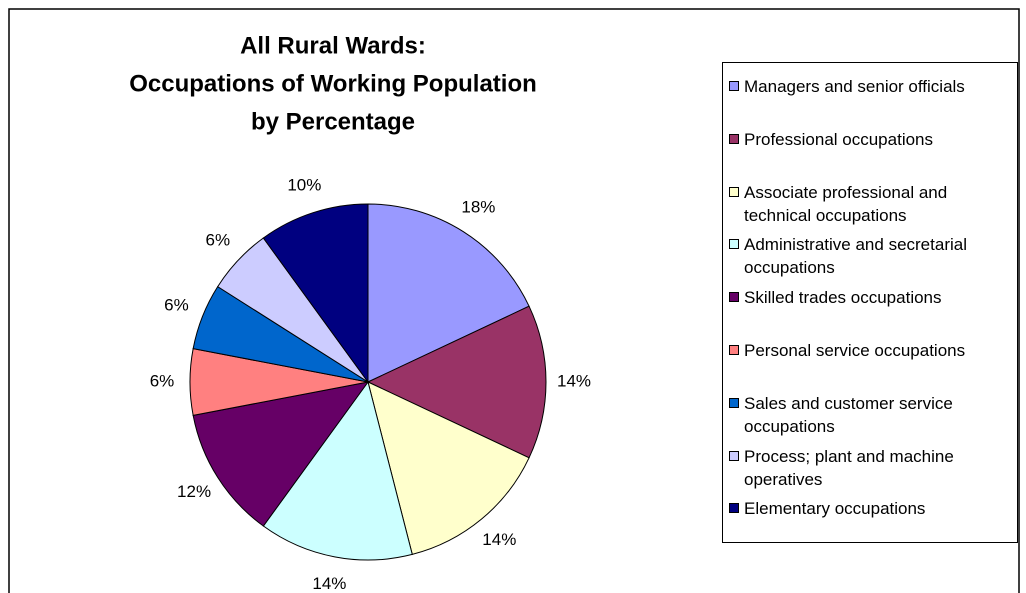 The height and width of the screenshot is (593, 1026). I want to click on data-label: 12%, so click(194, 491).